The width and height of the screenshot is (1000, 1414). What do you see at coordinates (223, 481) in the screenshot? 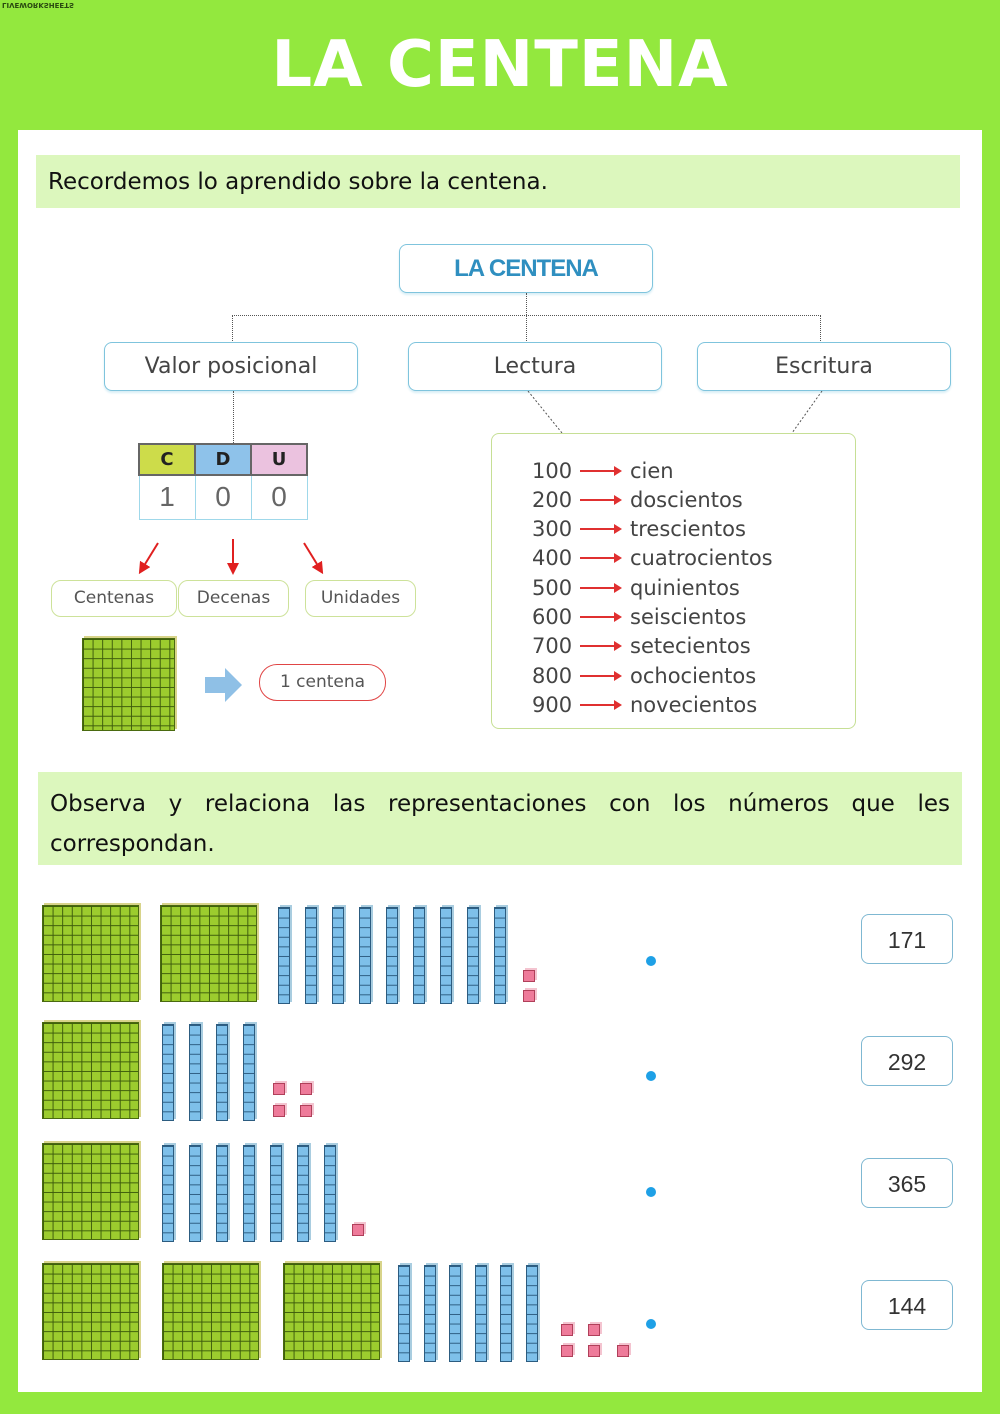
I see `place-value-table: C D U 1 0 0` at bounding box center [223, 481].